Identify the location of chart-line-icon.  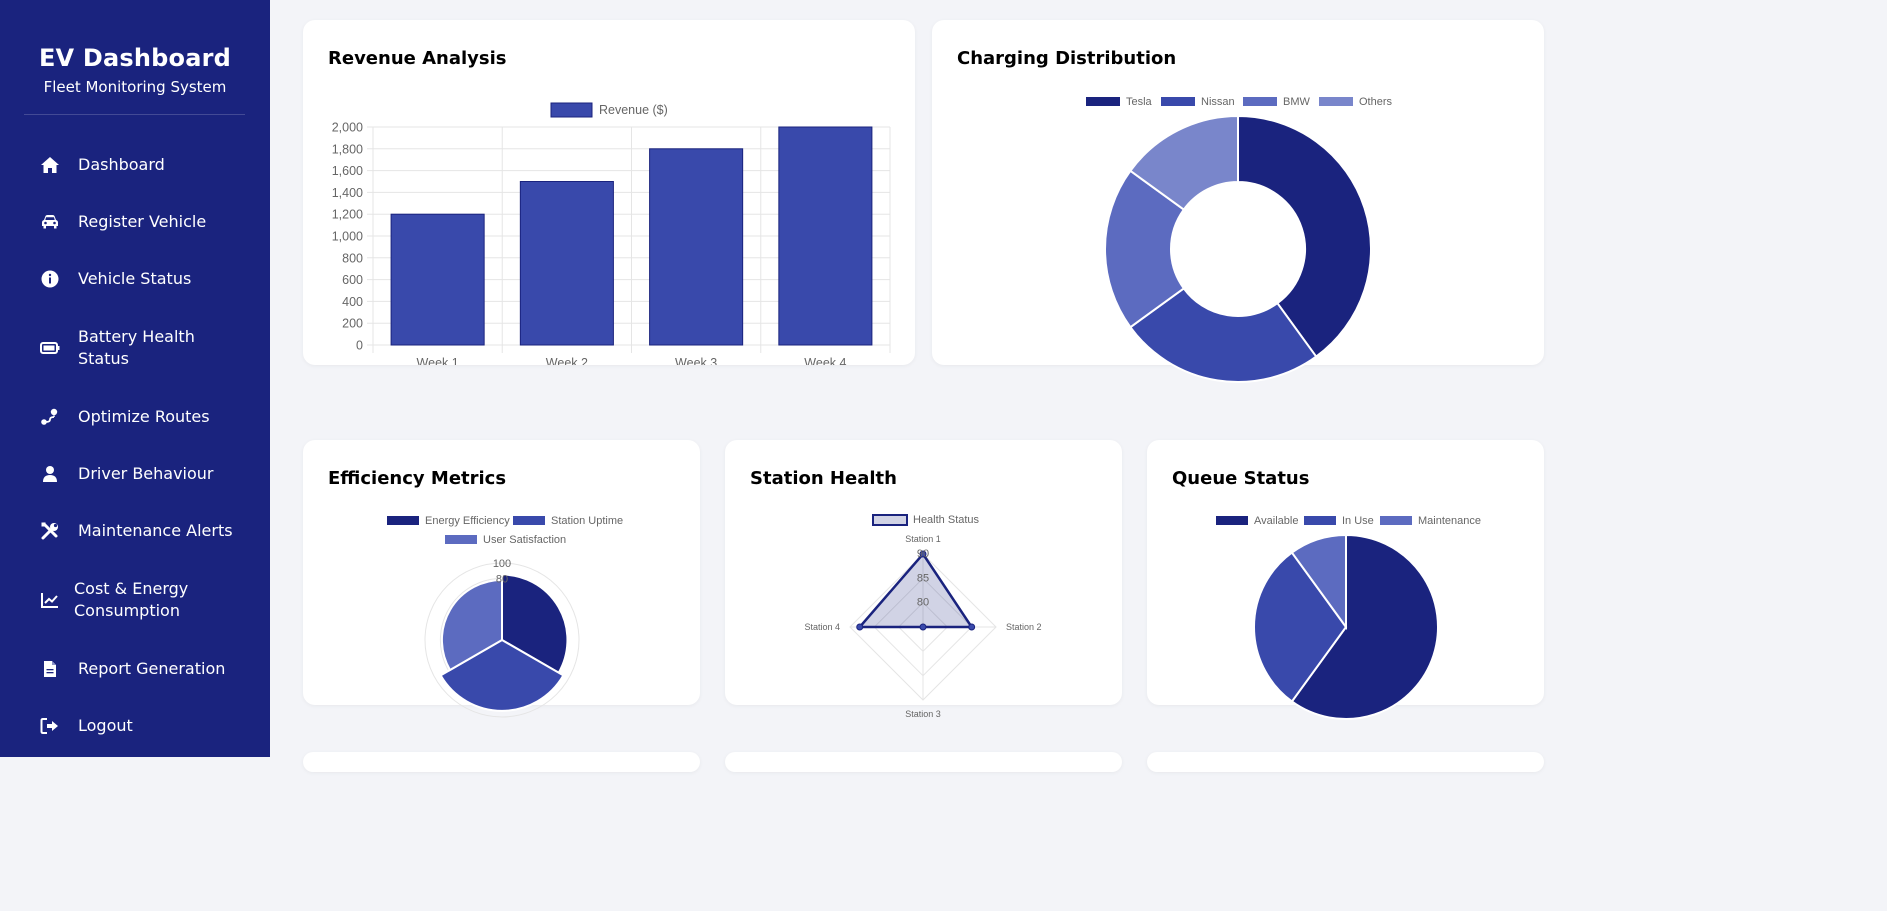
(50, 600).